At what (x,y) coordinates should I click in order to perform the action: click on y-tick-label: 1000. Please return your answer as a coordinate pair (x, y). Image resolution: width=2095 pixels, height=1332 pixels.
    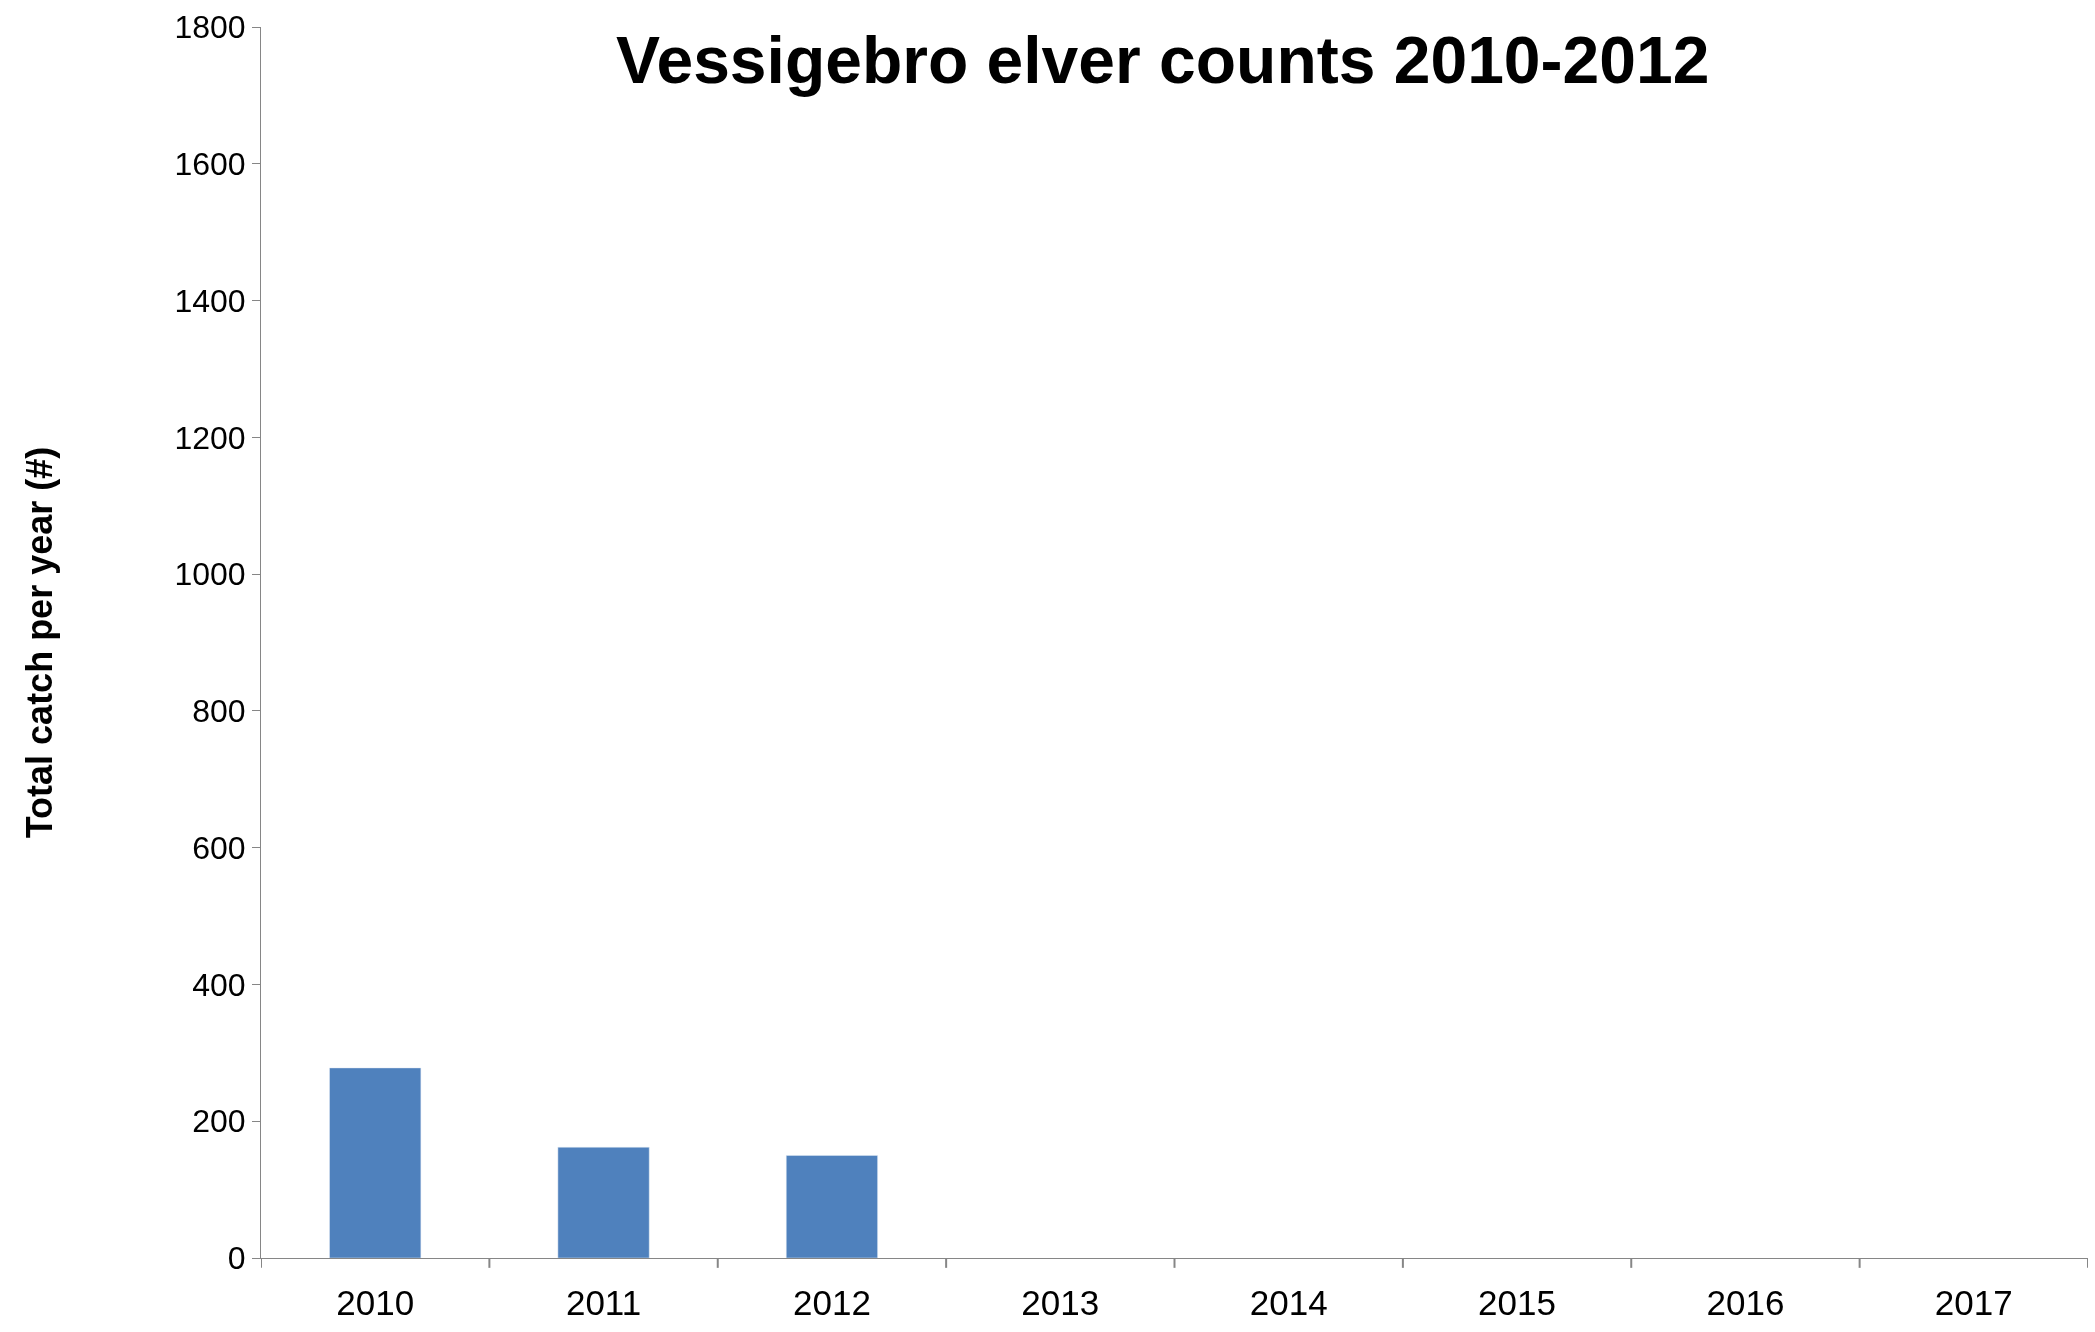
    Looking at the image, I should click on (210, 574).